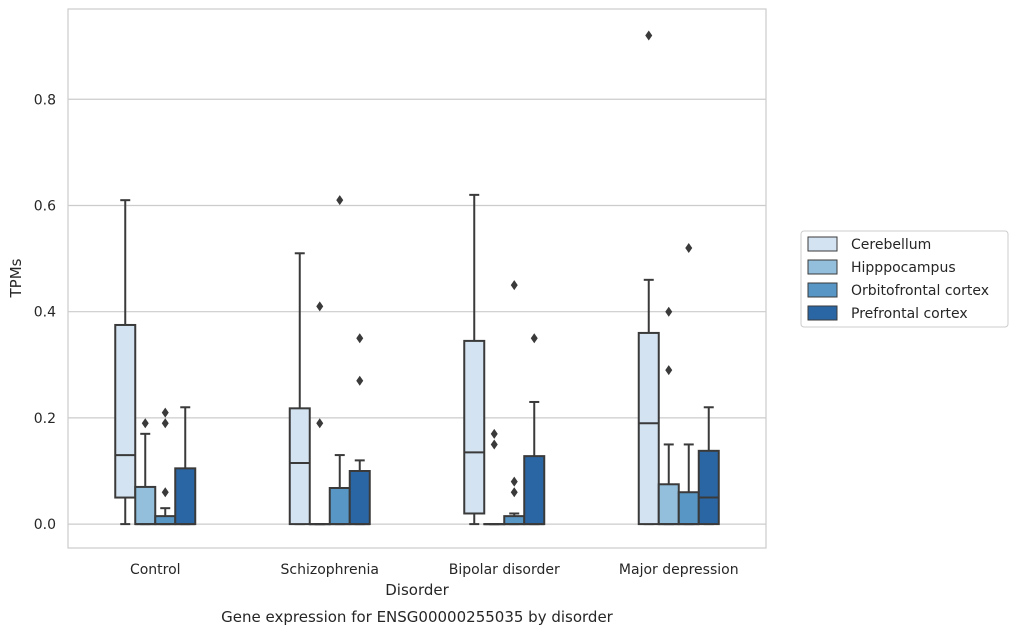 This screenshot has width=1018, height=634. I want to click on legend-label: Prefrontal cortex, so click(909, 314).